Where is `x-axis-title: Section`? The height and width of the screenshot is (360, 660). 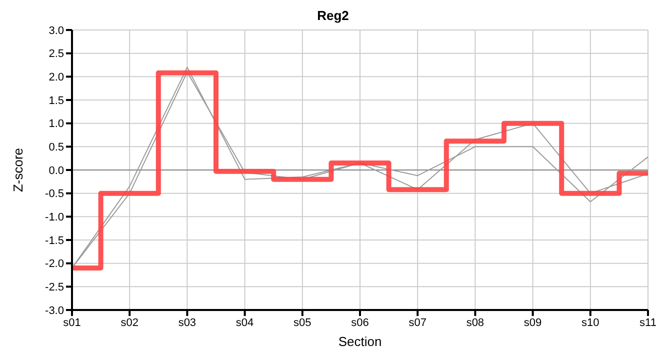 x-axis-title: Section is located at coordinates (360, 341).